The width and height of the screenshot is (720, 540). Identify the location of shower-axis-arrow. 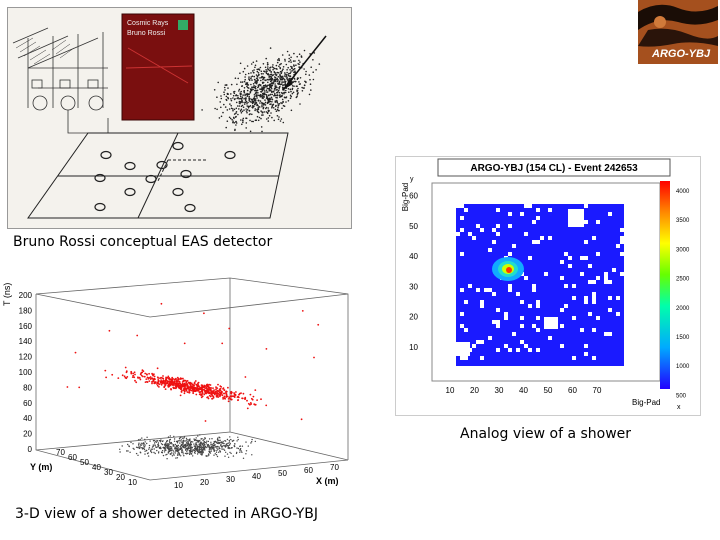
(304, 63).